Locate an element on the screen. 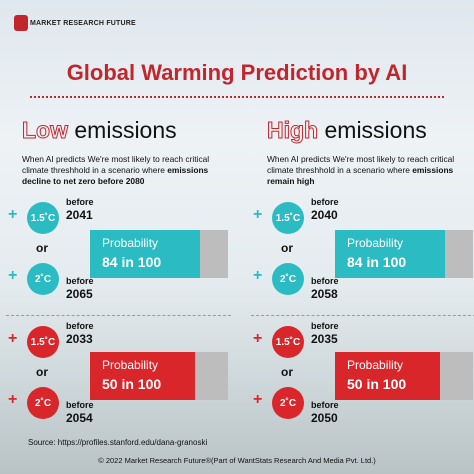  title-rule is located at coordinates (237, 97).